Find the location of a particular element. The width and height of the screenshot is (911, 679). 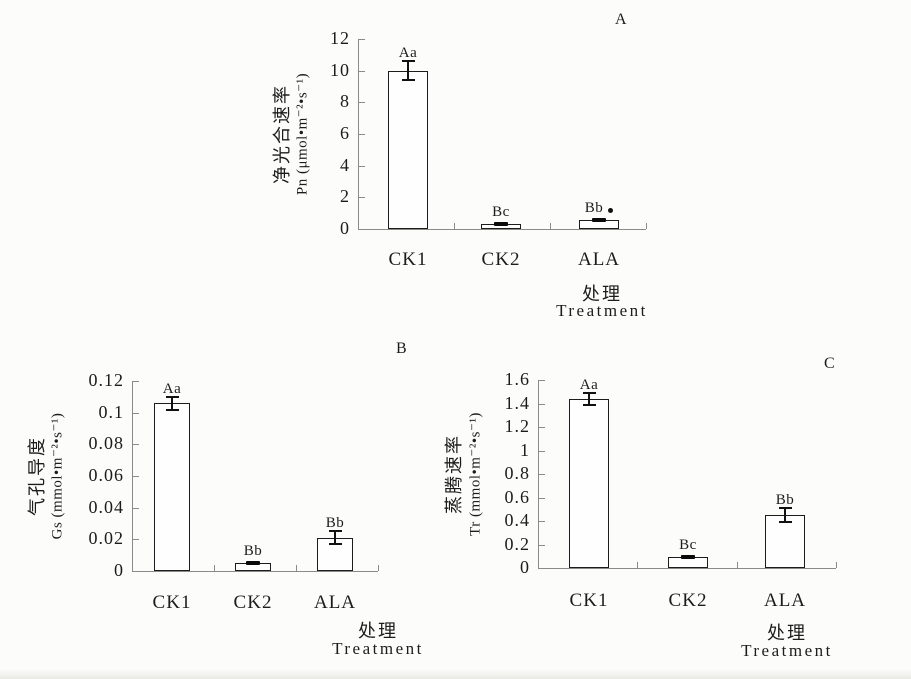

y-tick-label: 1.4 is located at coordinates (517, 402).